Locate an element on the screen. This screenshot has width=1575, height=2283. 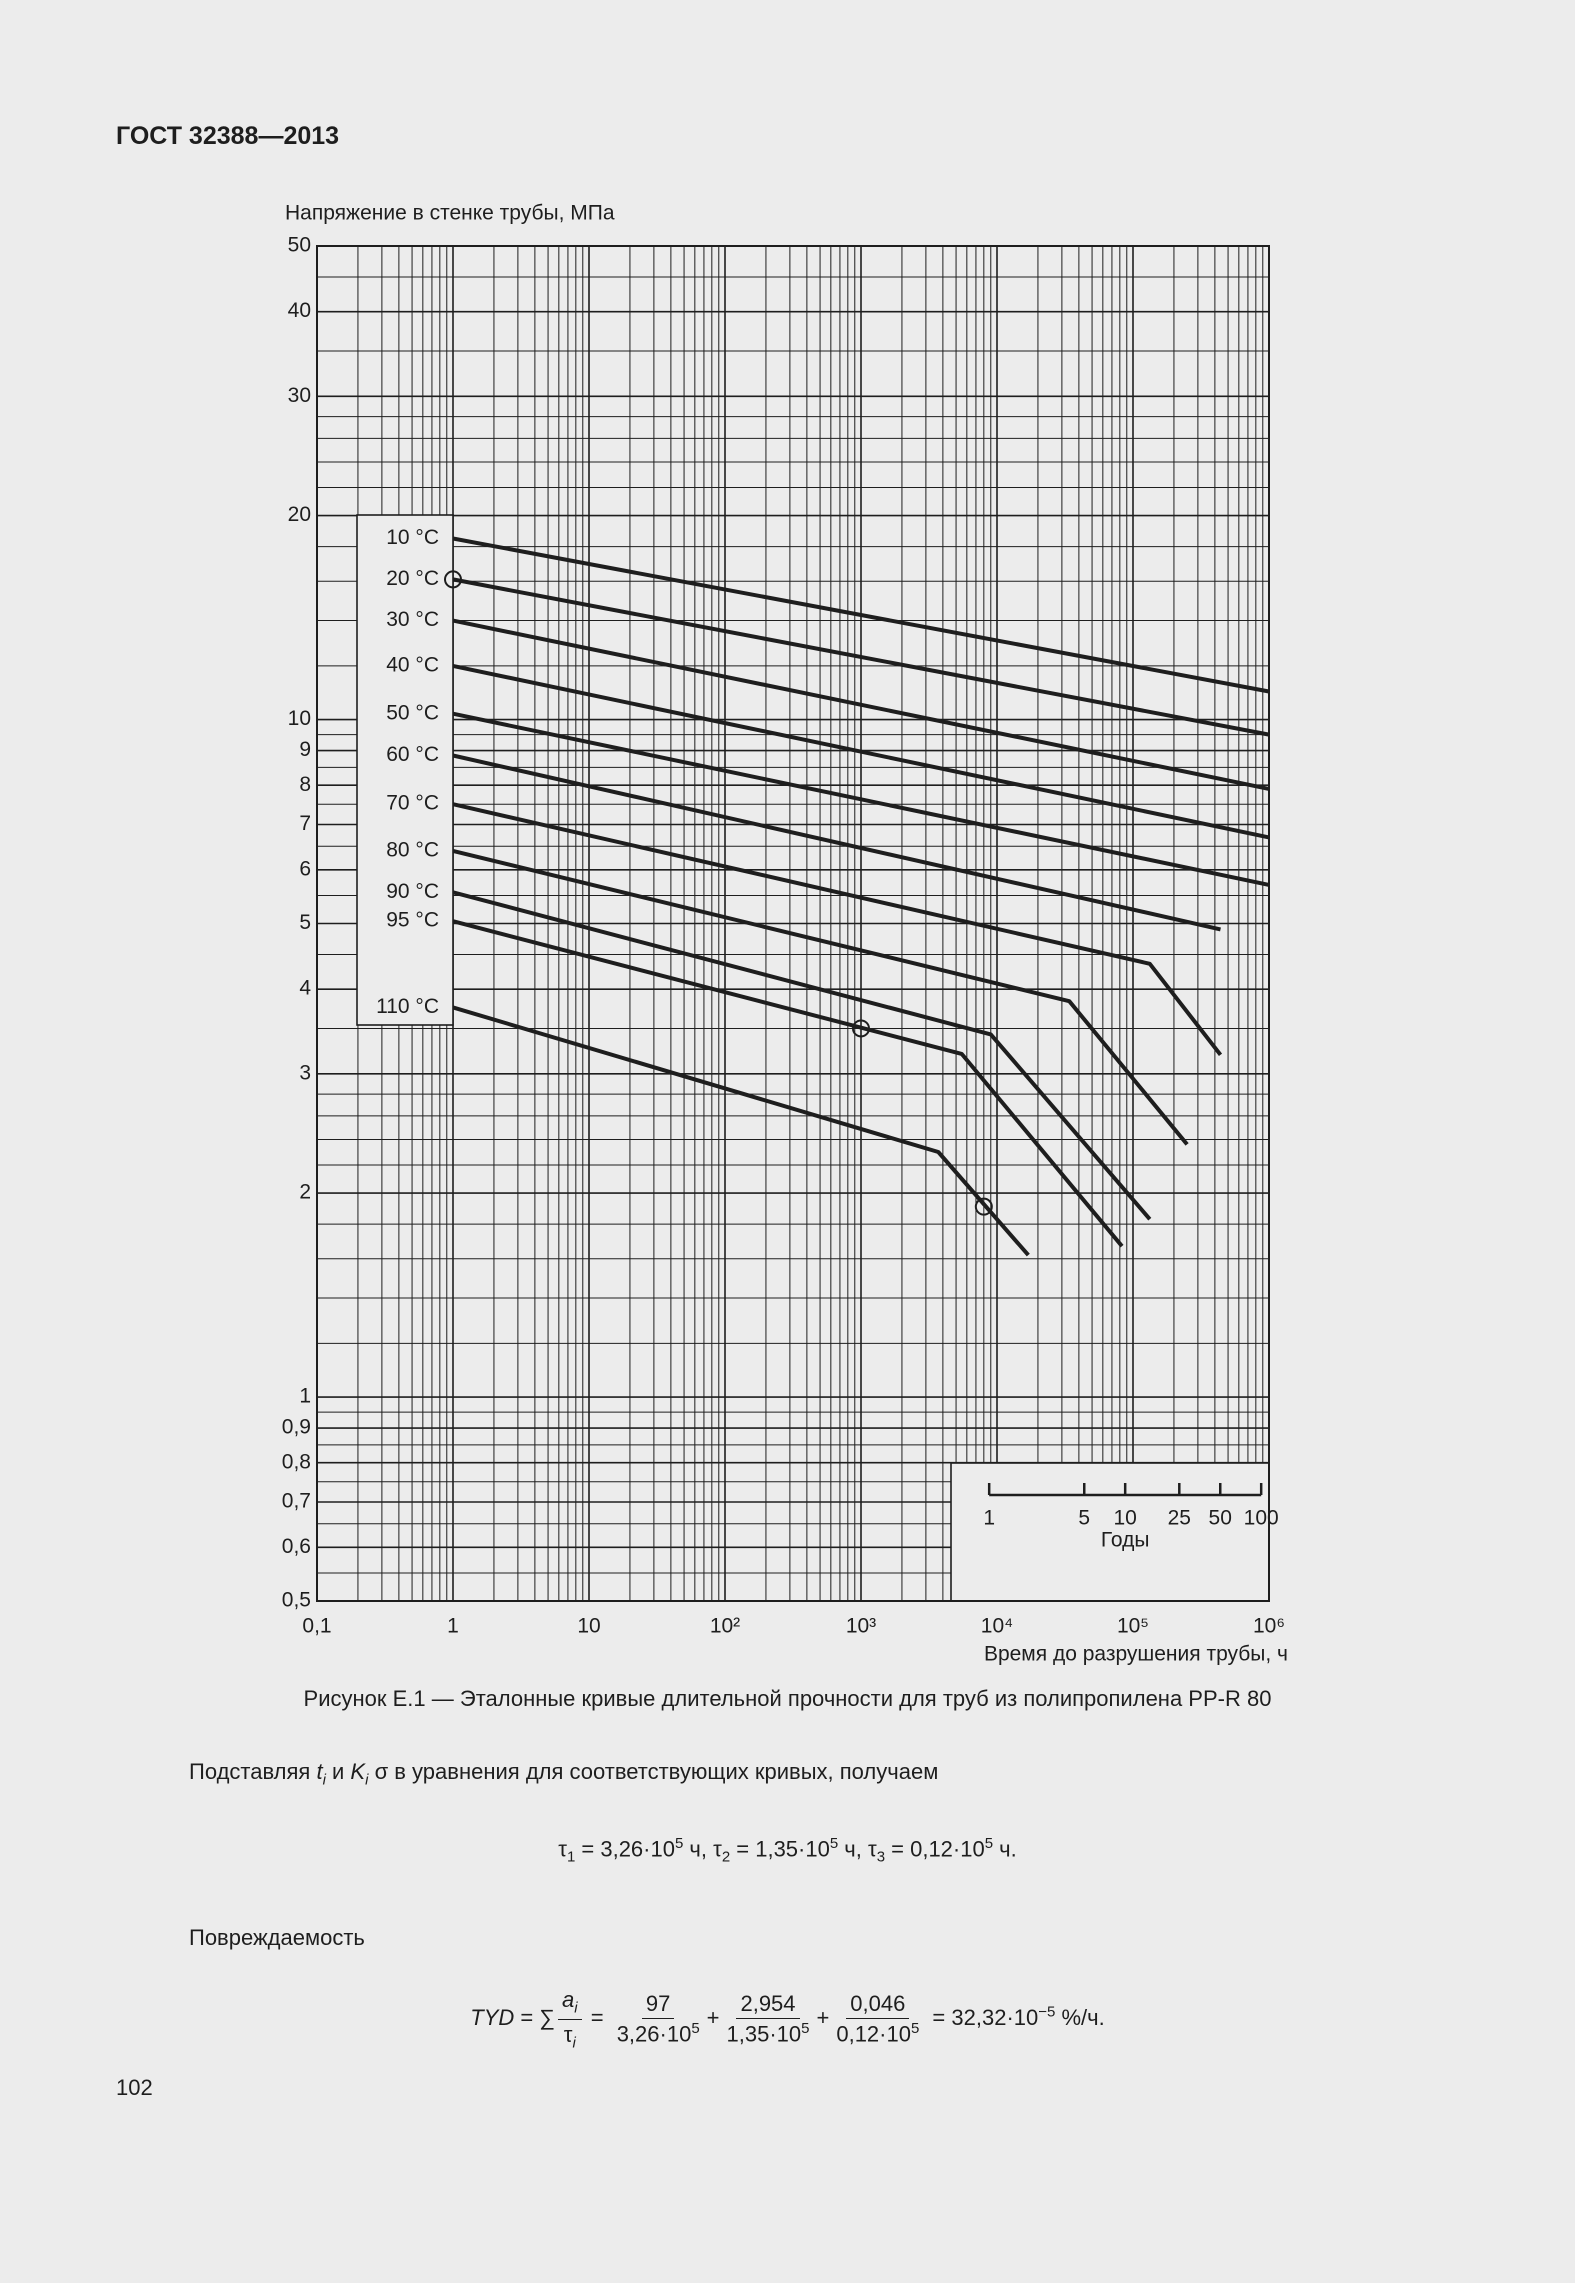
text: 0,046 is located at coordinates (878, 2004).